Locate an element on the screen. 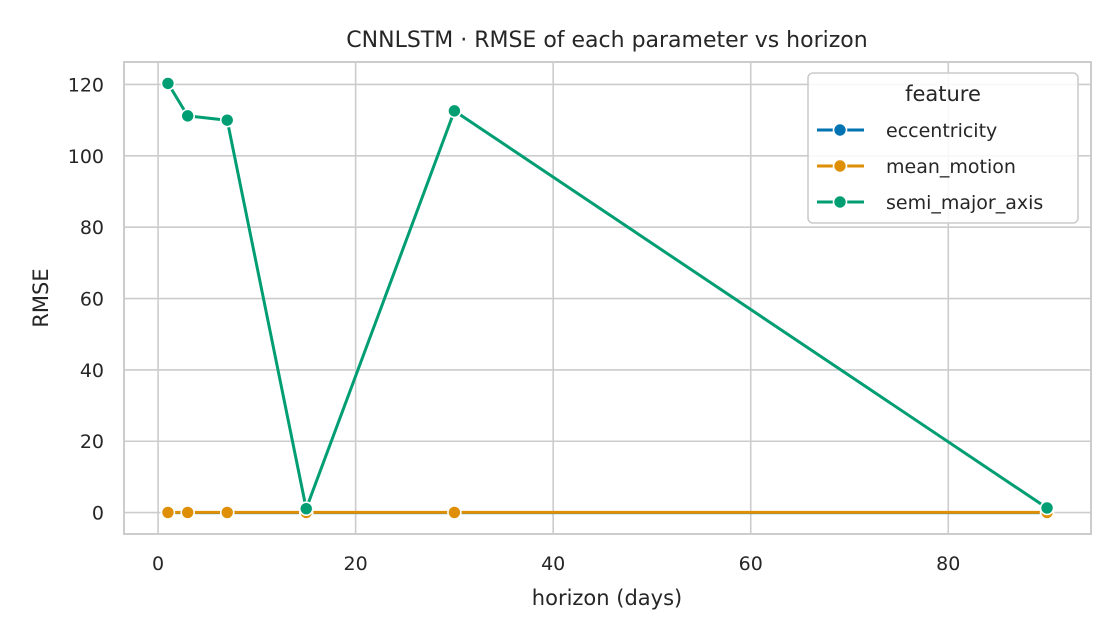 The width and height of the screenshot is (1120, 640). legend-items: eccentricity mean_motion semi_major_axis is located at coordinates (930, 167).